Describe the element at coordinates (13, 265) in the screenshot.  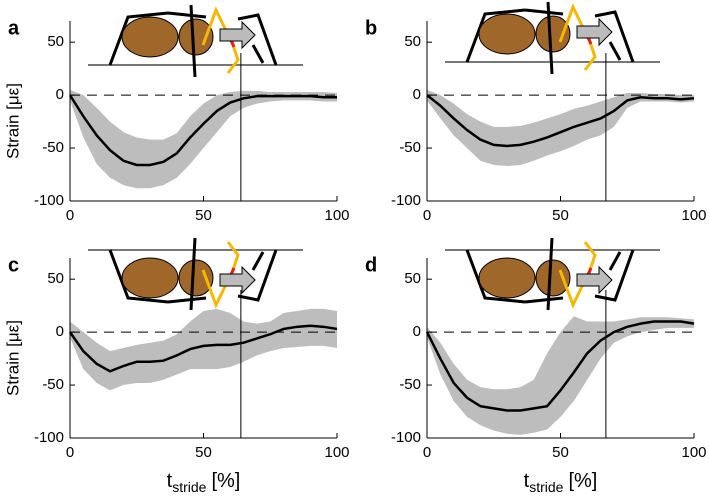
I see `panel-label: c` at that location.